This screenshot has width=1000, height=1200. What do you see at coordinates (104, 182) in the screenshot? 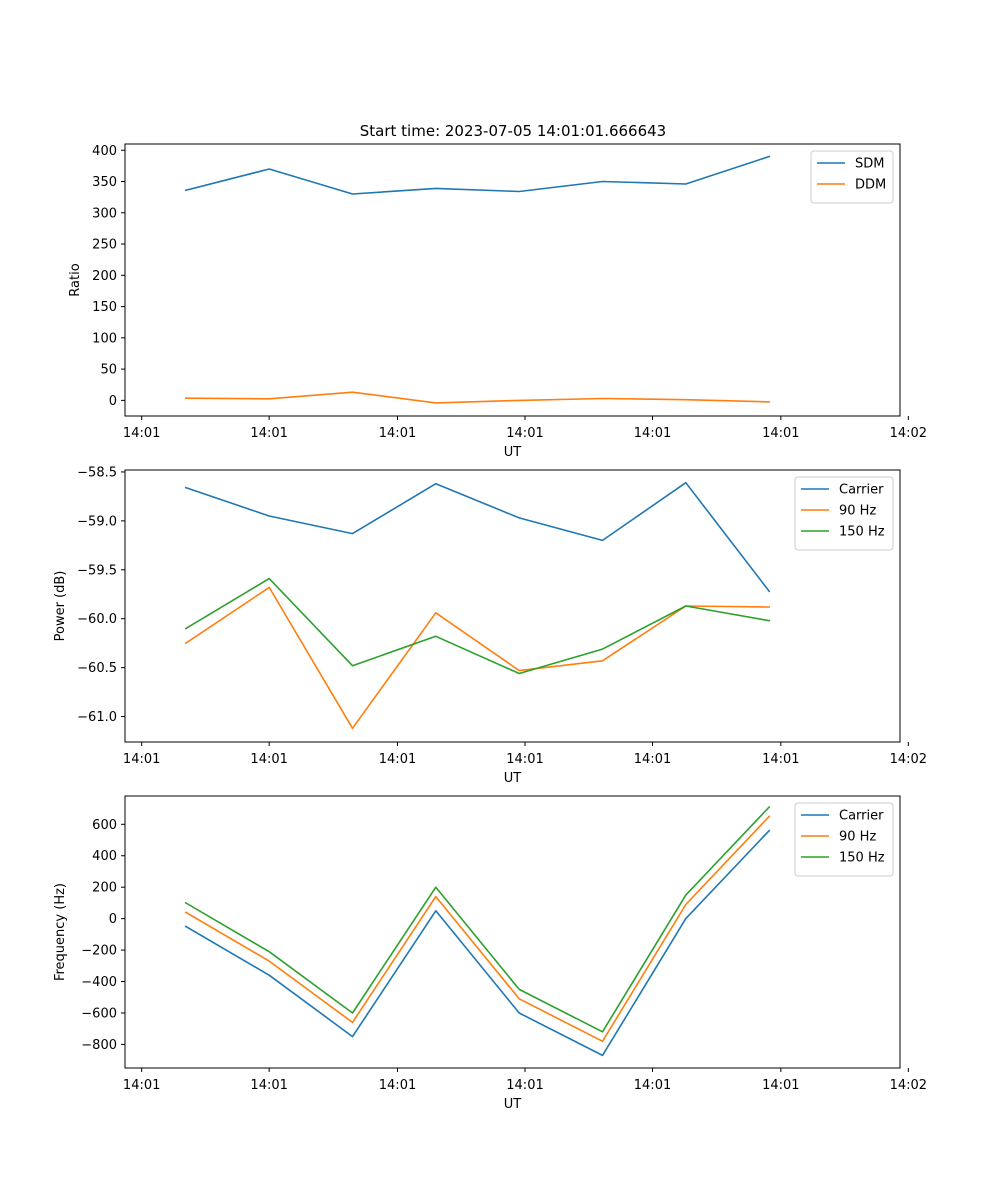
I see `y-tick-label: 350` at bounding box center [104, 182].